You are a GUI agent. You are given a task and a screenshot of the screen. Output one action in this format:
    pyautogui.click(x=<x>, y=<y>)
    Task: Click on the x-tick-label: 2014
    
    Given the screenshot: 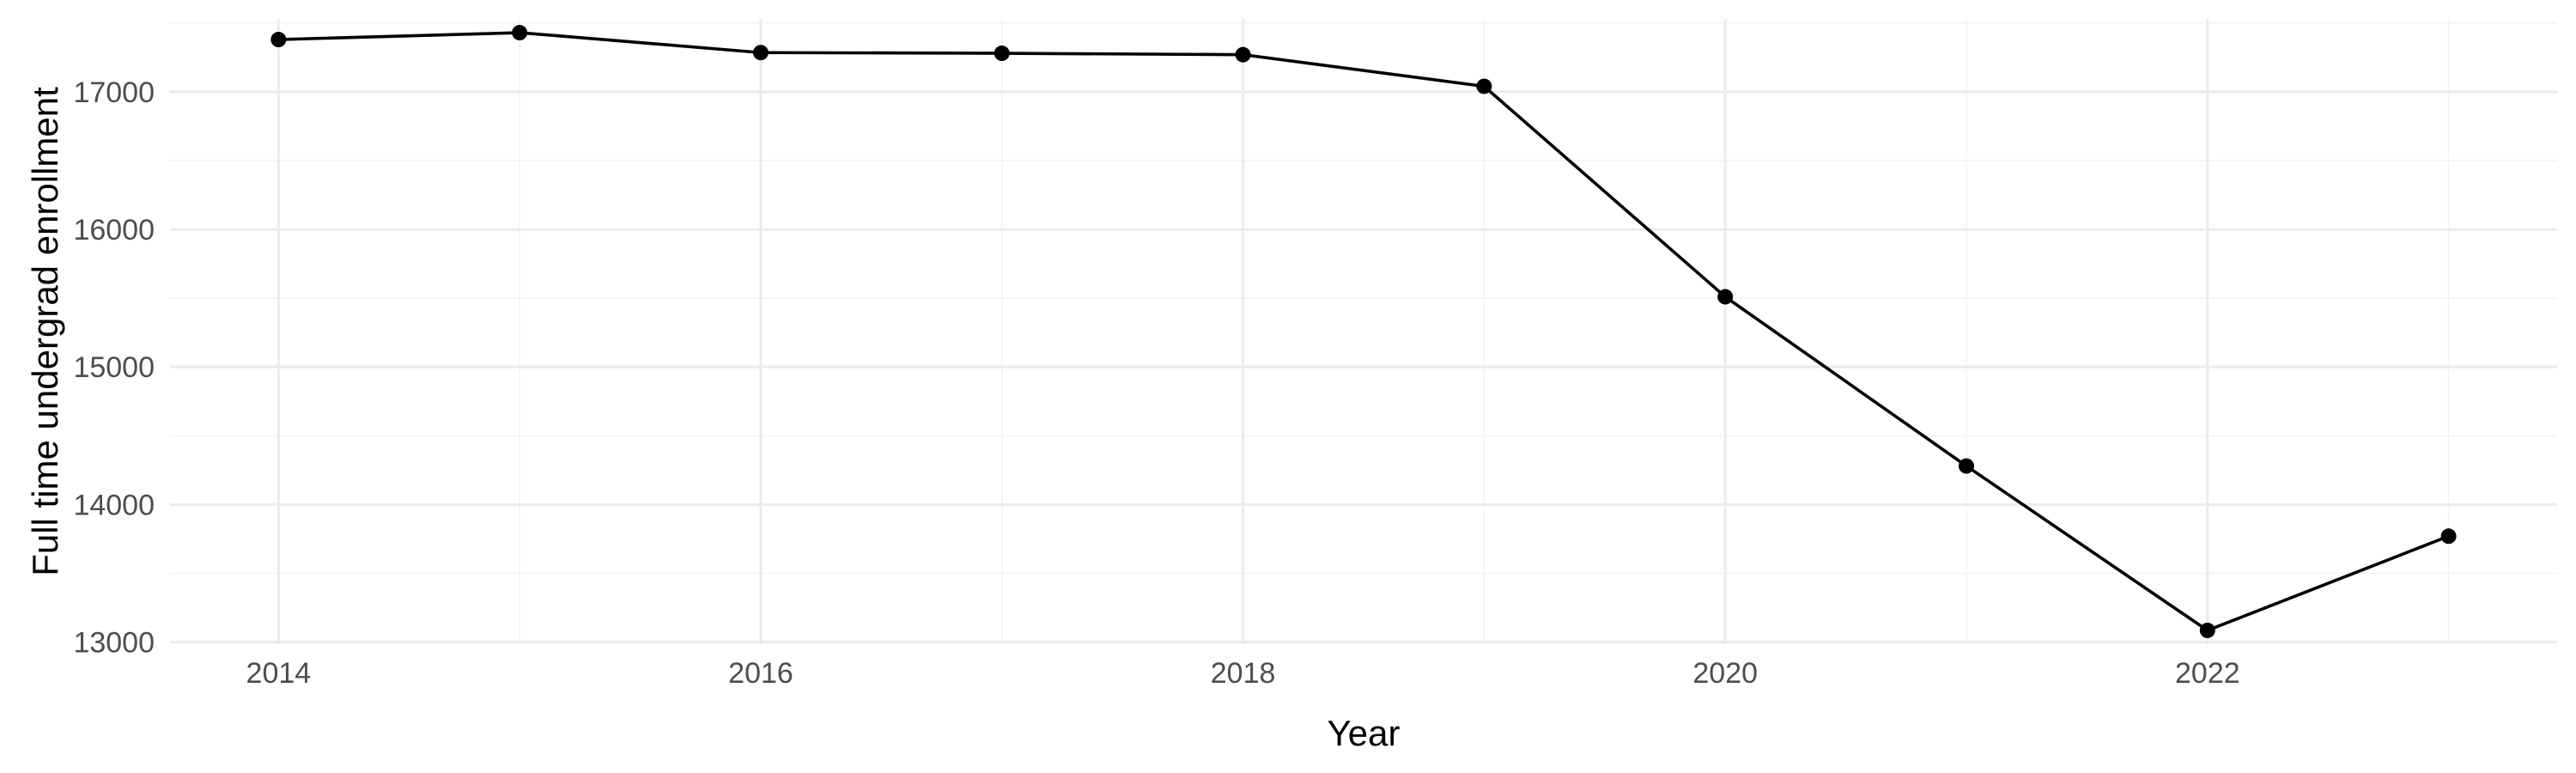 What is the action you would take?
    pyautogui.click(x=279, y=673)
    